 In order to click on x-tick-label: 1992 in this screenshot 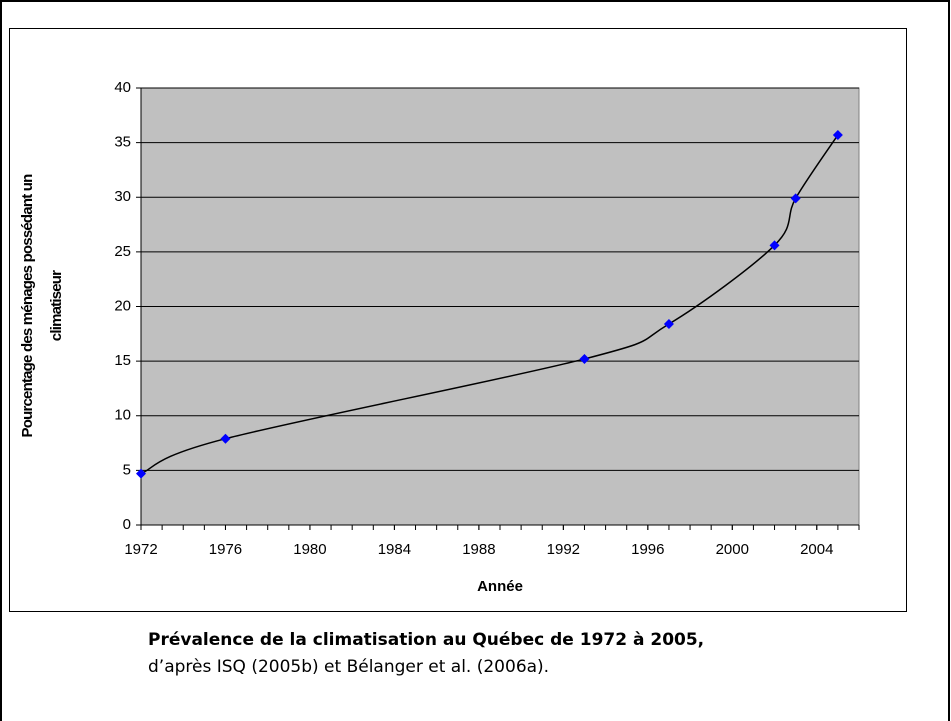, I will do `click(563, 549)`.